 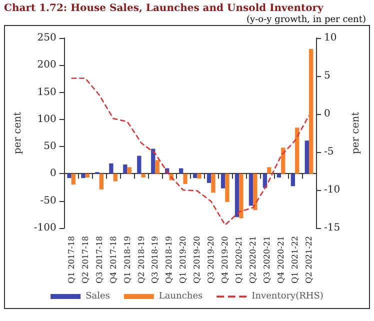 What do you see at coordinates (181, 297) in the screenshot?
I see `legend-label: Launches` at bounding box center [181, 297].